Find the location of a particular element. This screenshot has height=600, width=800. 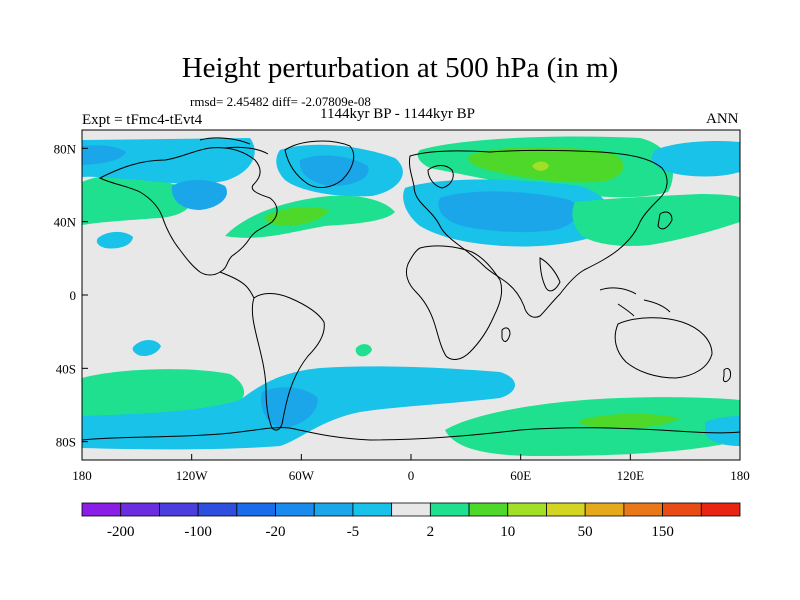

india-coast is located at coordinates (550, 274).